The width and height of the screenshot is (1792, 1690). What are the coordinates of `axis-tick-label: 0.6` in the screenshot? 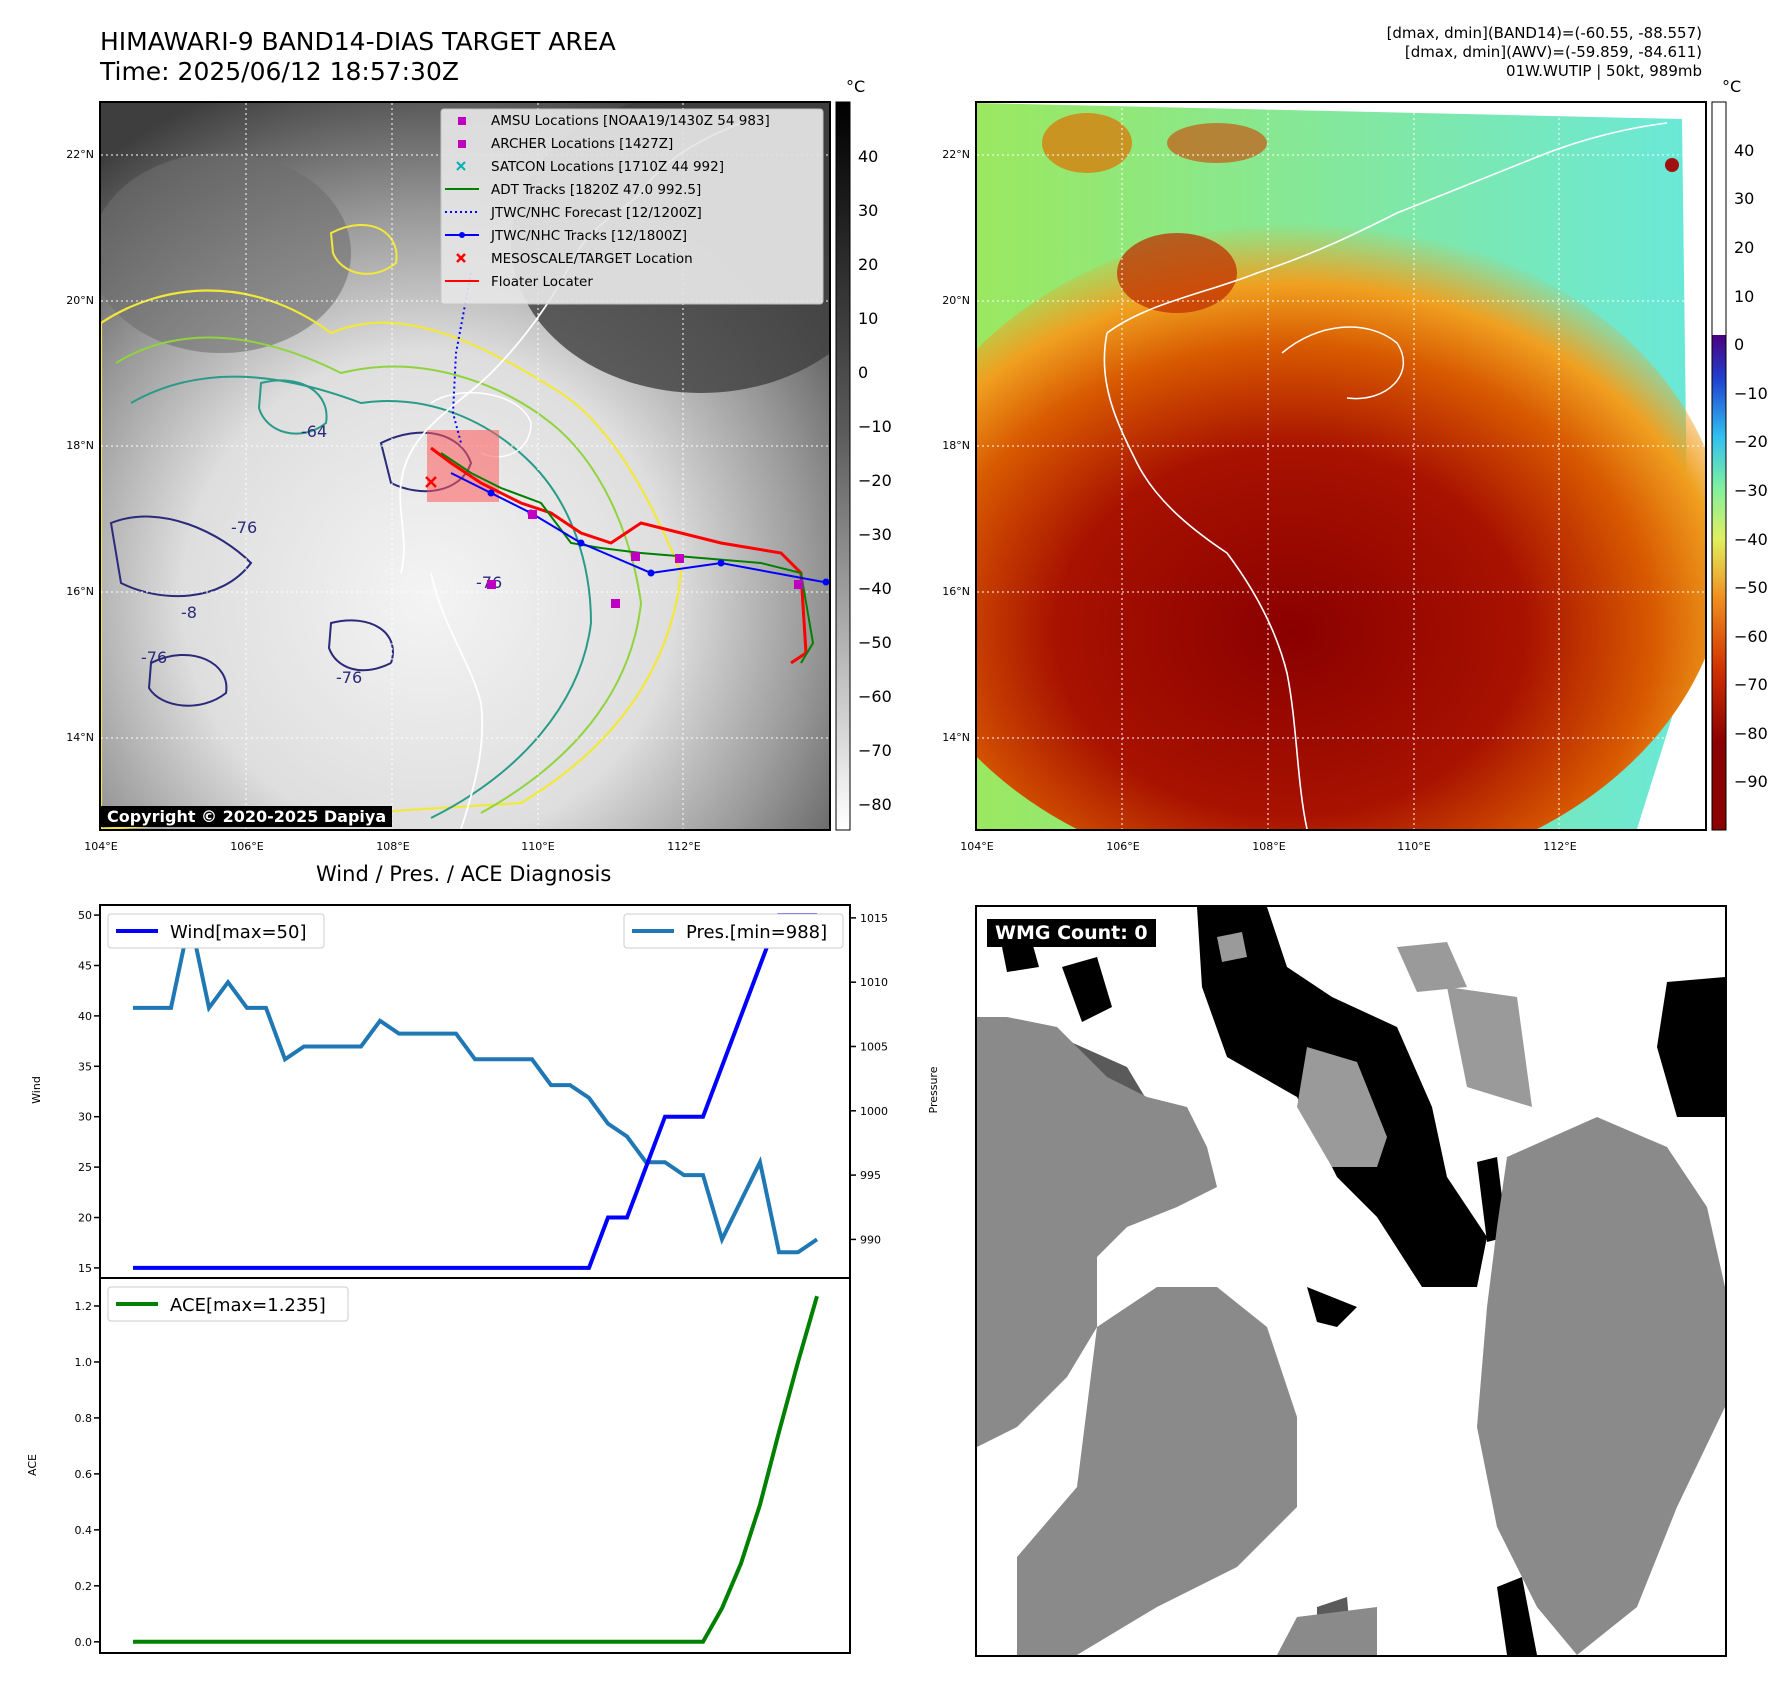 It's located at (84, 1474).